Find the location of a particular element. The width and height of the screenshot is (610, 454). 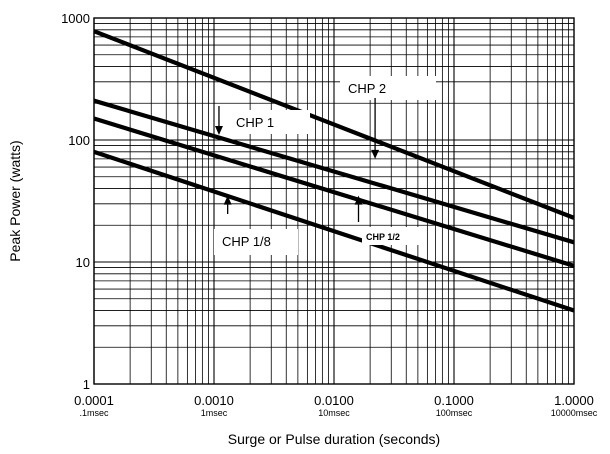

x-tick-label: 0.0010 is located at coordinates (214, 400).